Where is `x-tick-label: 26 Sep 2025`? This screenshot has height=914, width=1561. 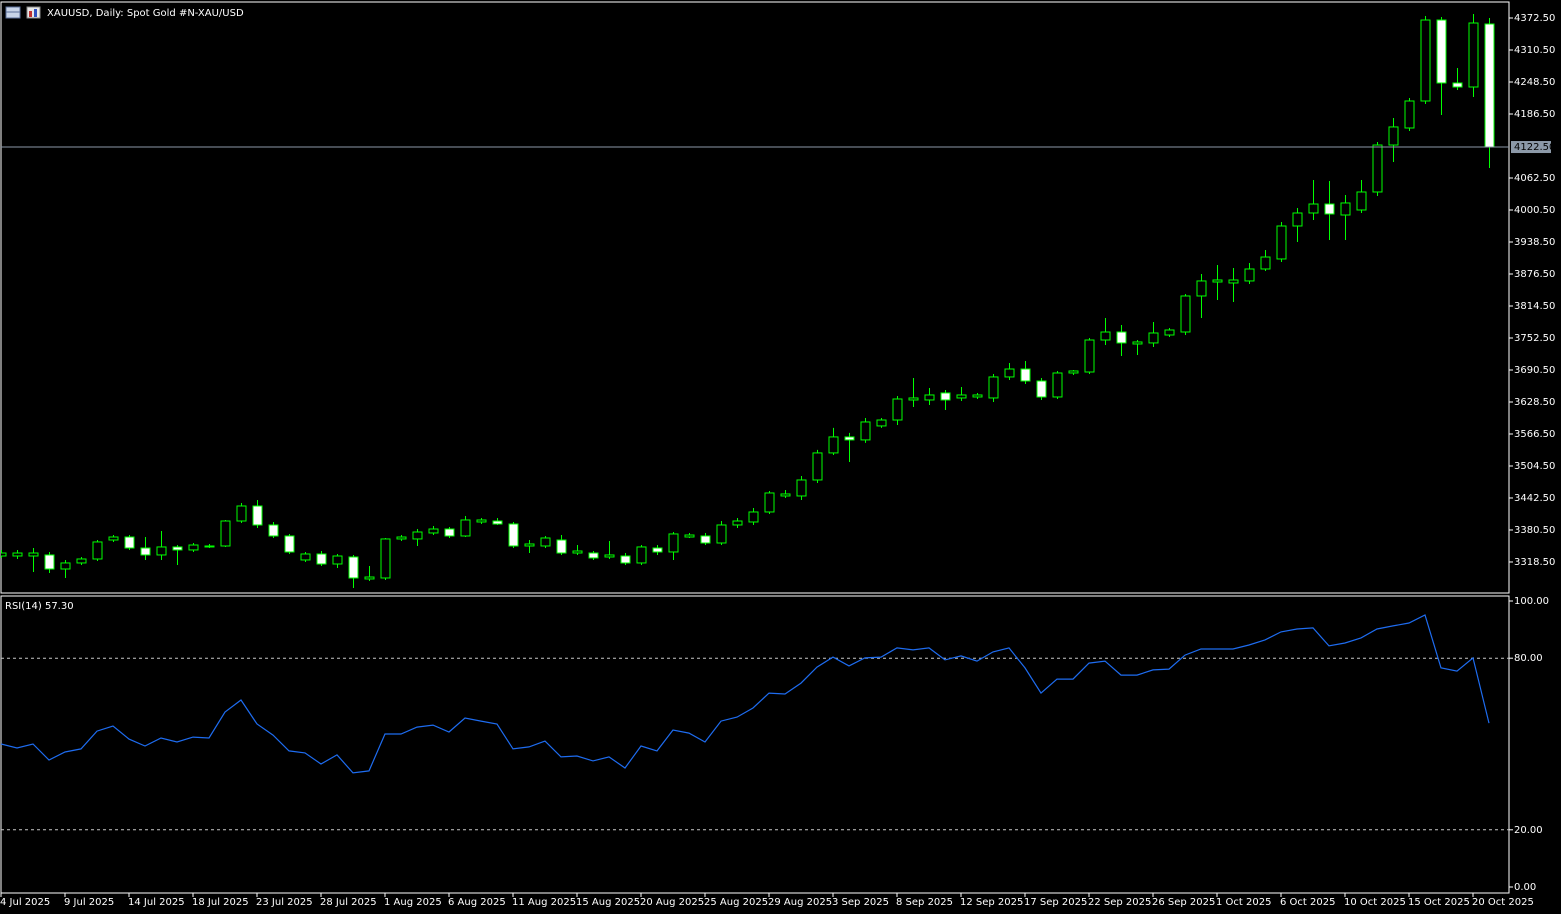 x-tick-label: 26 Sep 2025 is located at coordinates (1183, 902).